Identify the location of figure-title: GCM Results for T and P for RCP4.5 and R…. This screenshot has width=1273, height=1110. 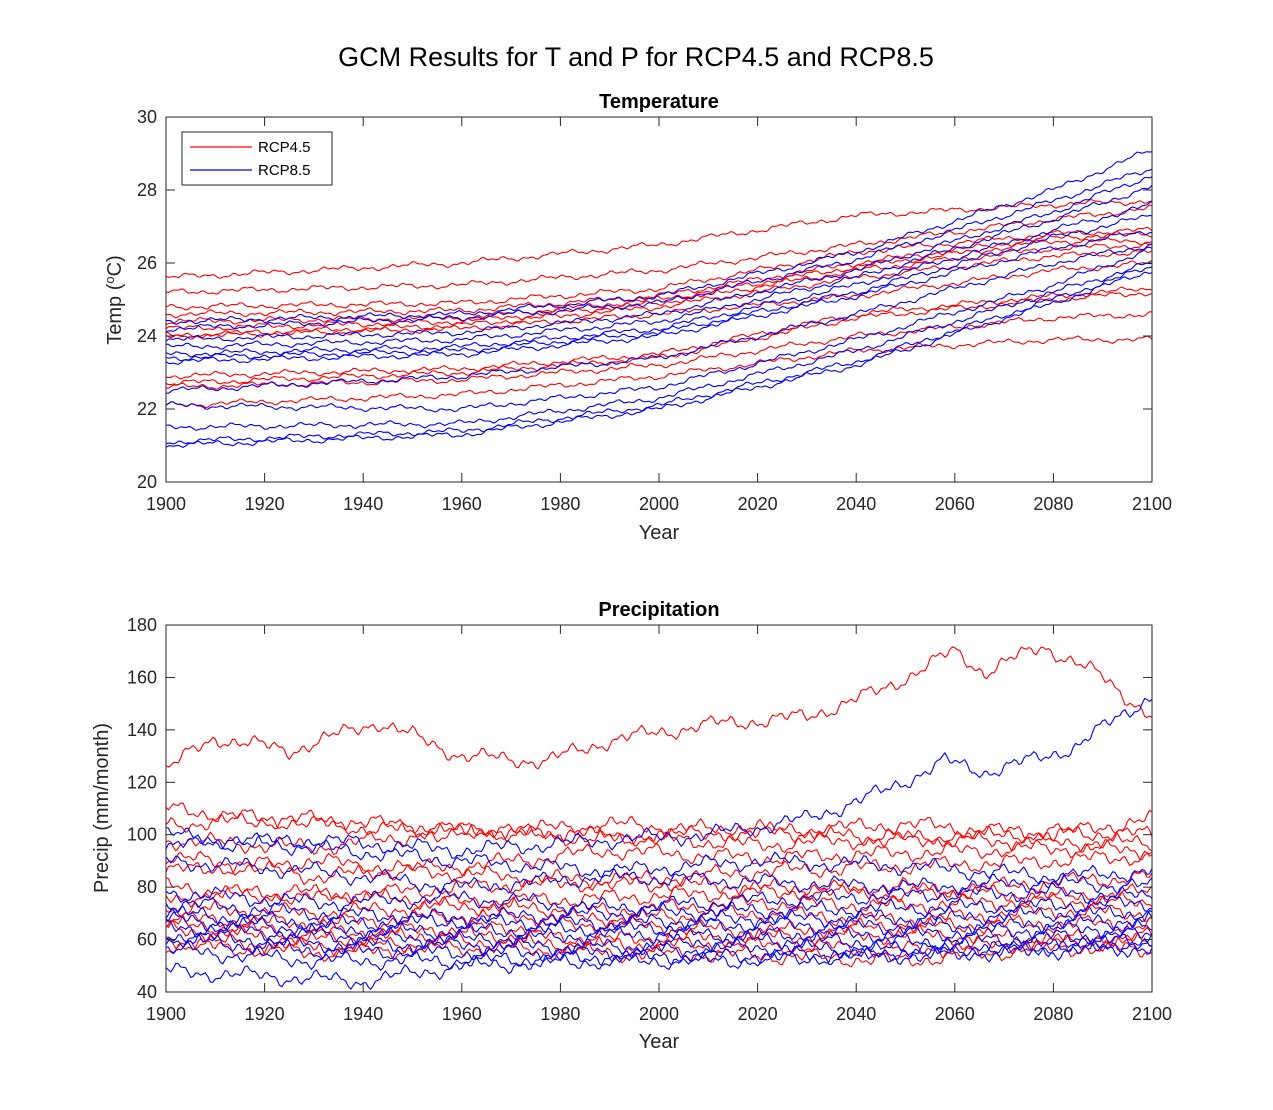
(636, 57).